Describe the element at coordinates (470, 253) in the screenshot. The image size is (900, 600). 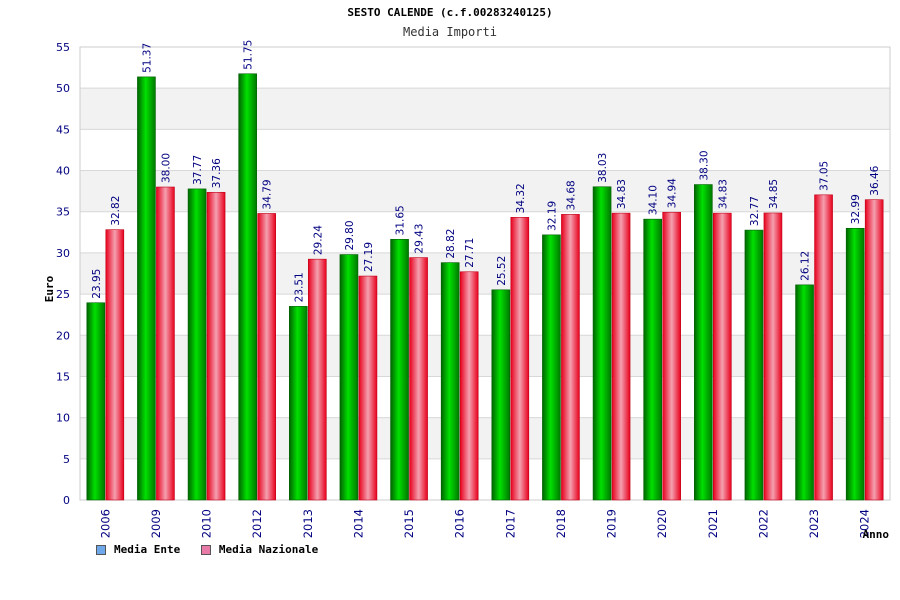
I see `data-label: 27.71` at that location.